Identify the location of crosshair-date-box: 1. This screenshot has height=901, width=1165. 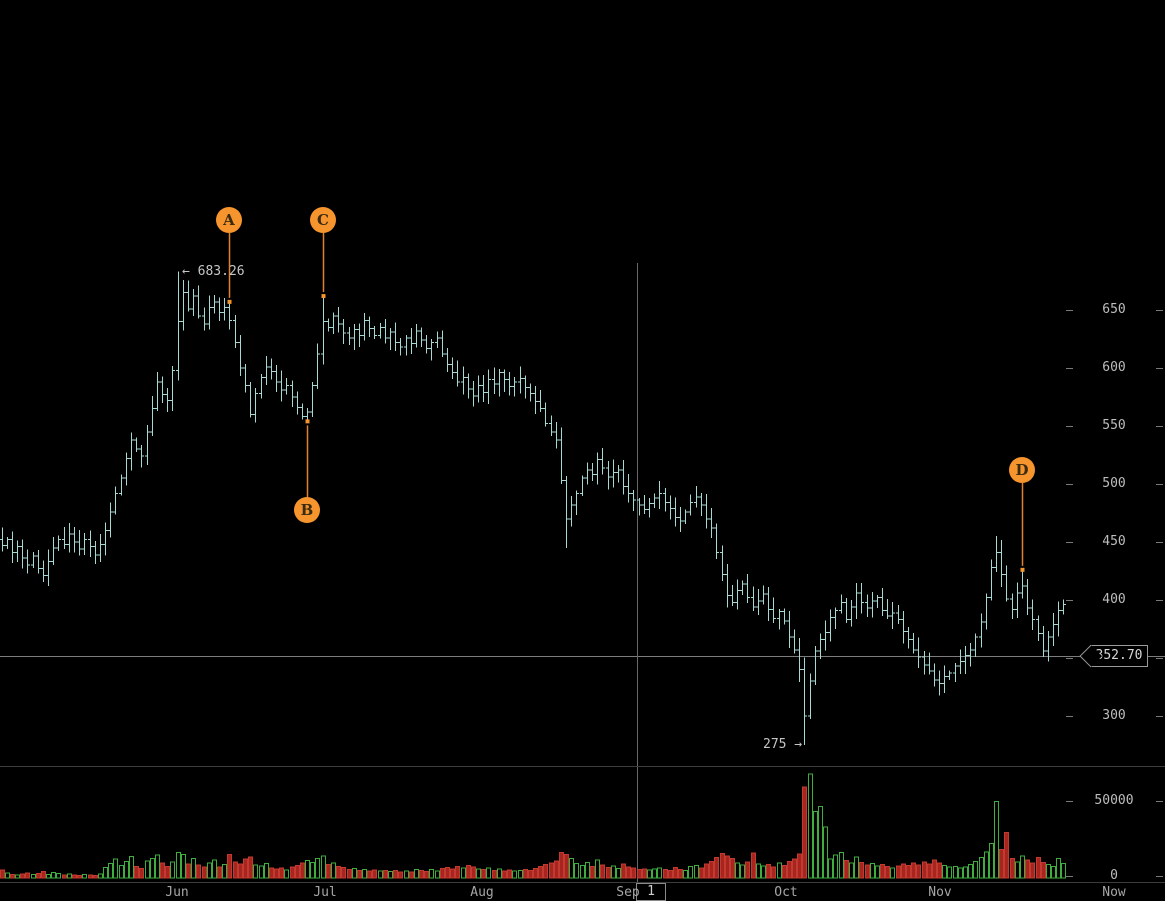
(651, 892).